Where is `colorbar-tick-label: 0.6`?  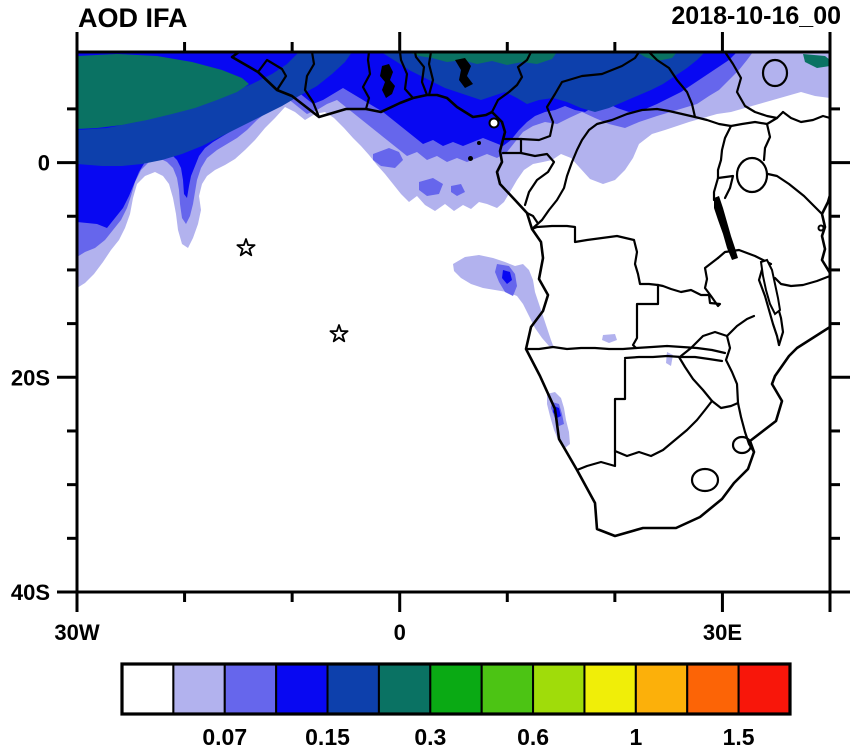
colorbar-tick-label: 0.6 is located at coordinates (533, 735).